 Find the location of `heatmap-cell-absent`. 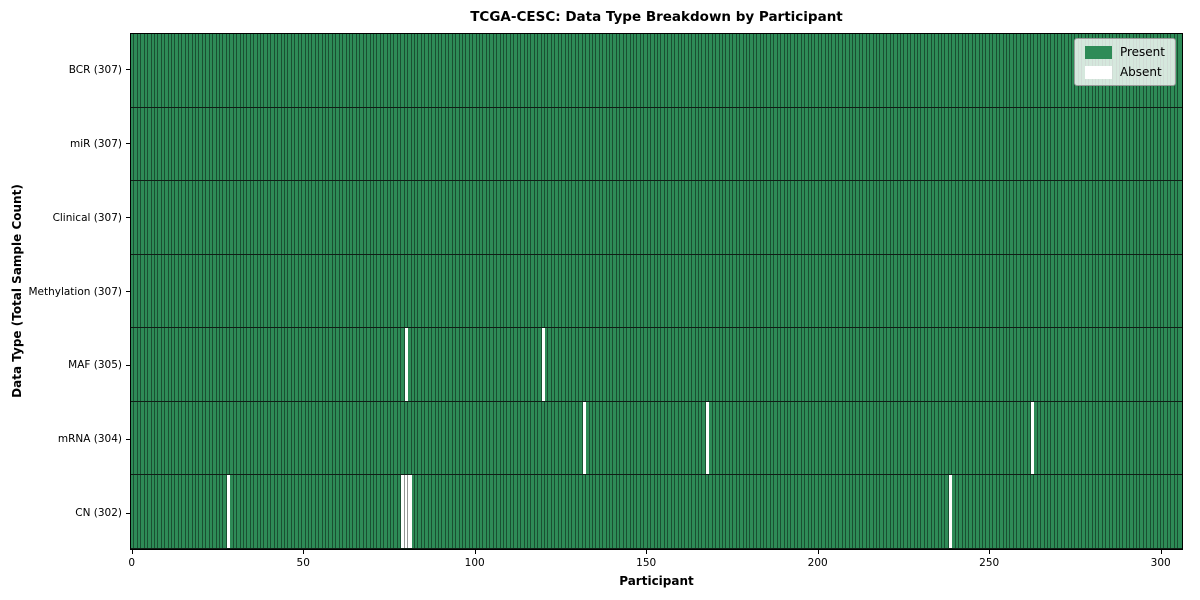

heatmap-cell-absent is located at coordinates (1032, 438).